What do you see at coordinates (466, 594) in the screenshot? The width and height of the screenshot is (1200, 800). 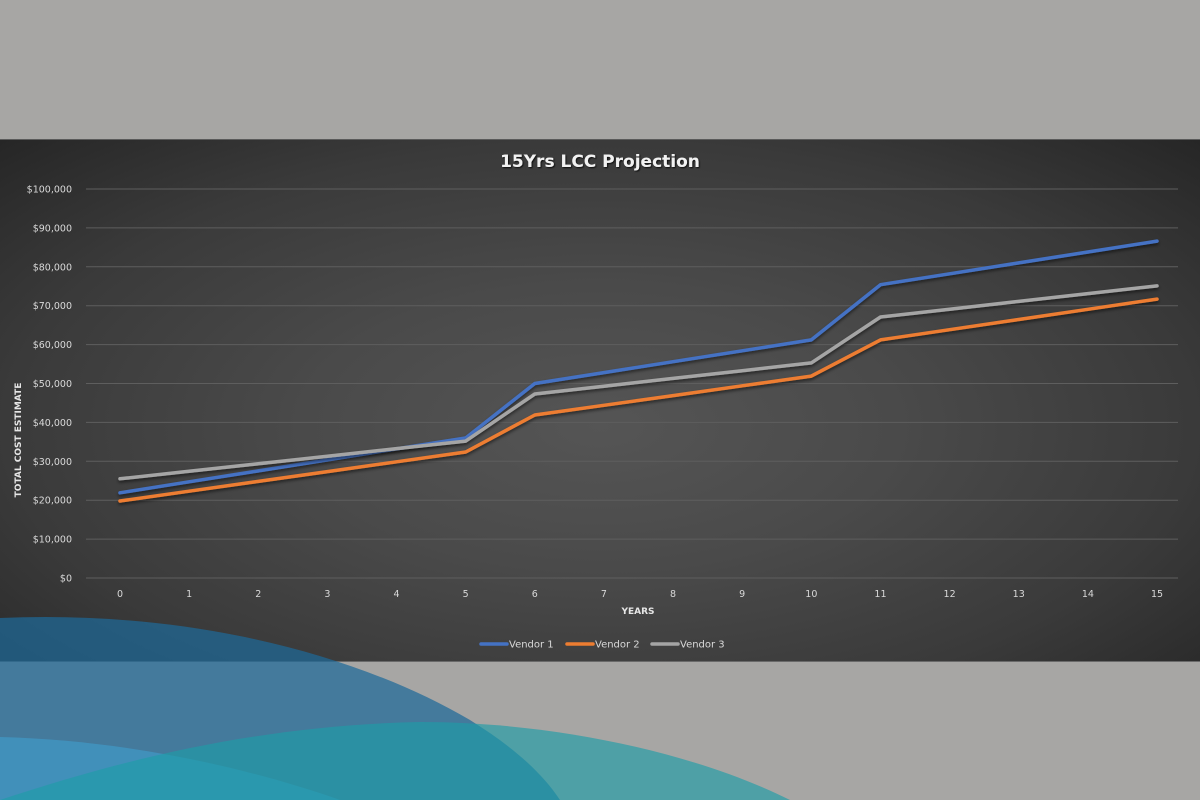 I see `x-tick-label: 5` at bounding box center [466, 594].